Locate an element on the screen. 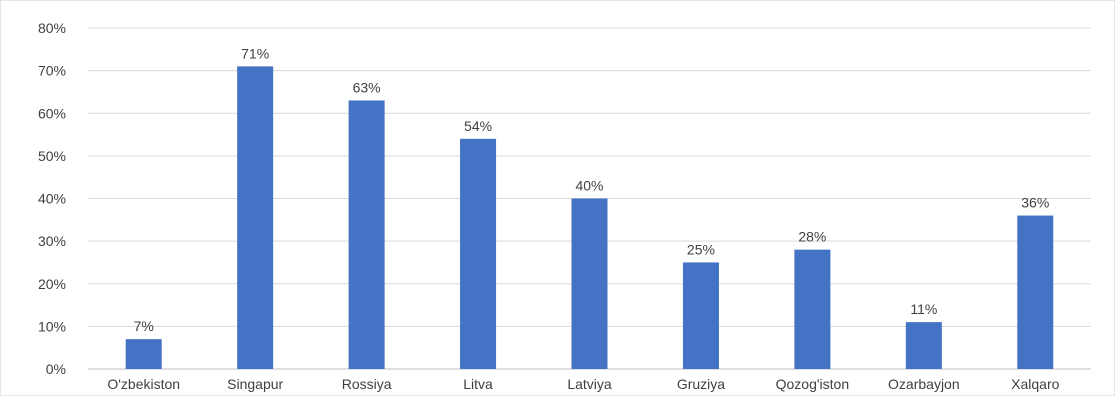 Image resolution: width=1115 pixels, height=396 pixels. data-label: 7% is located at coordinates (144, 326).